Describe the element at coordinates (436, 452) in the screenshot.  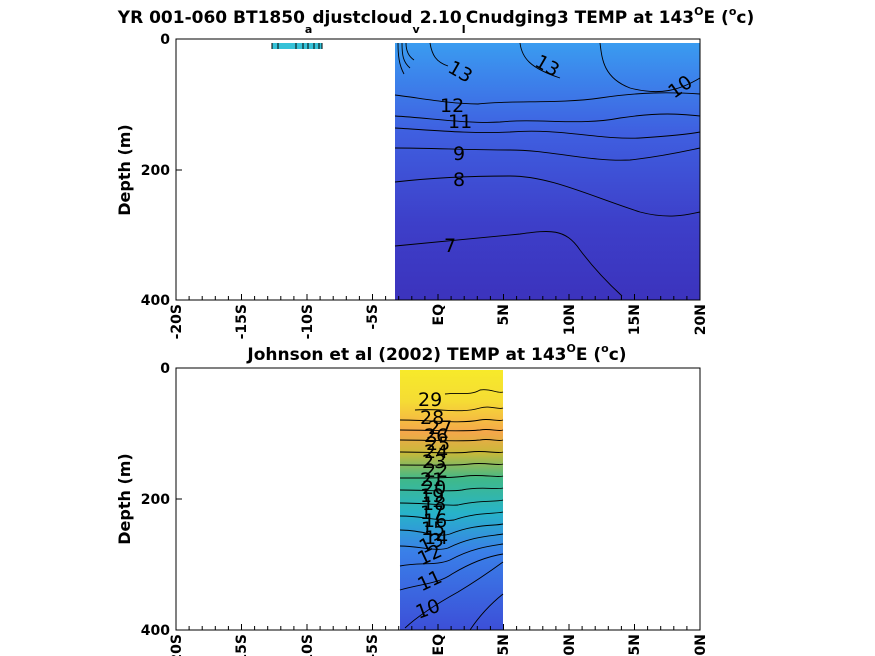
I see `panel-2-clabel: 24` at that location.